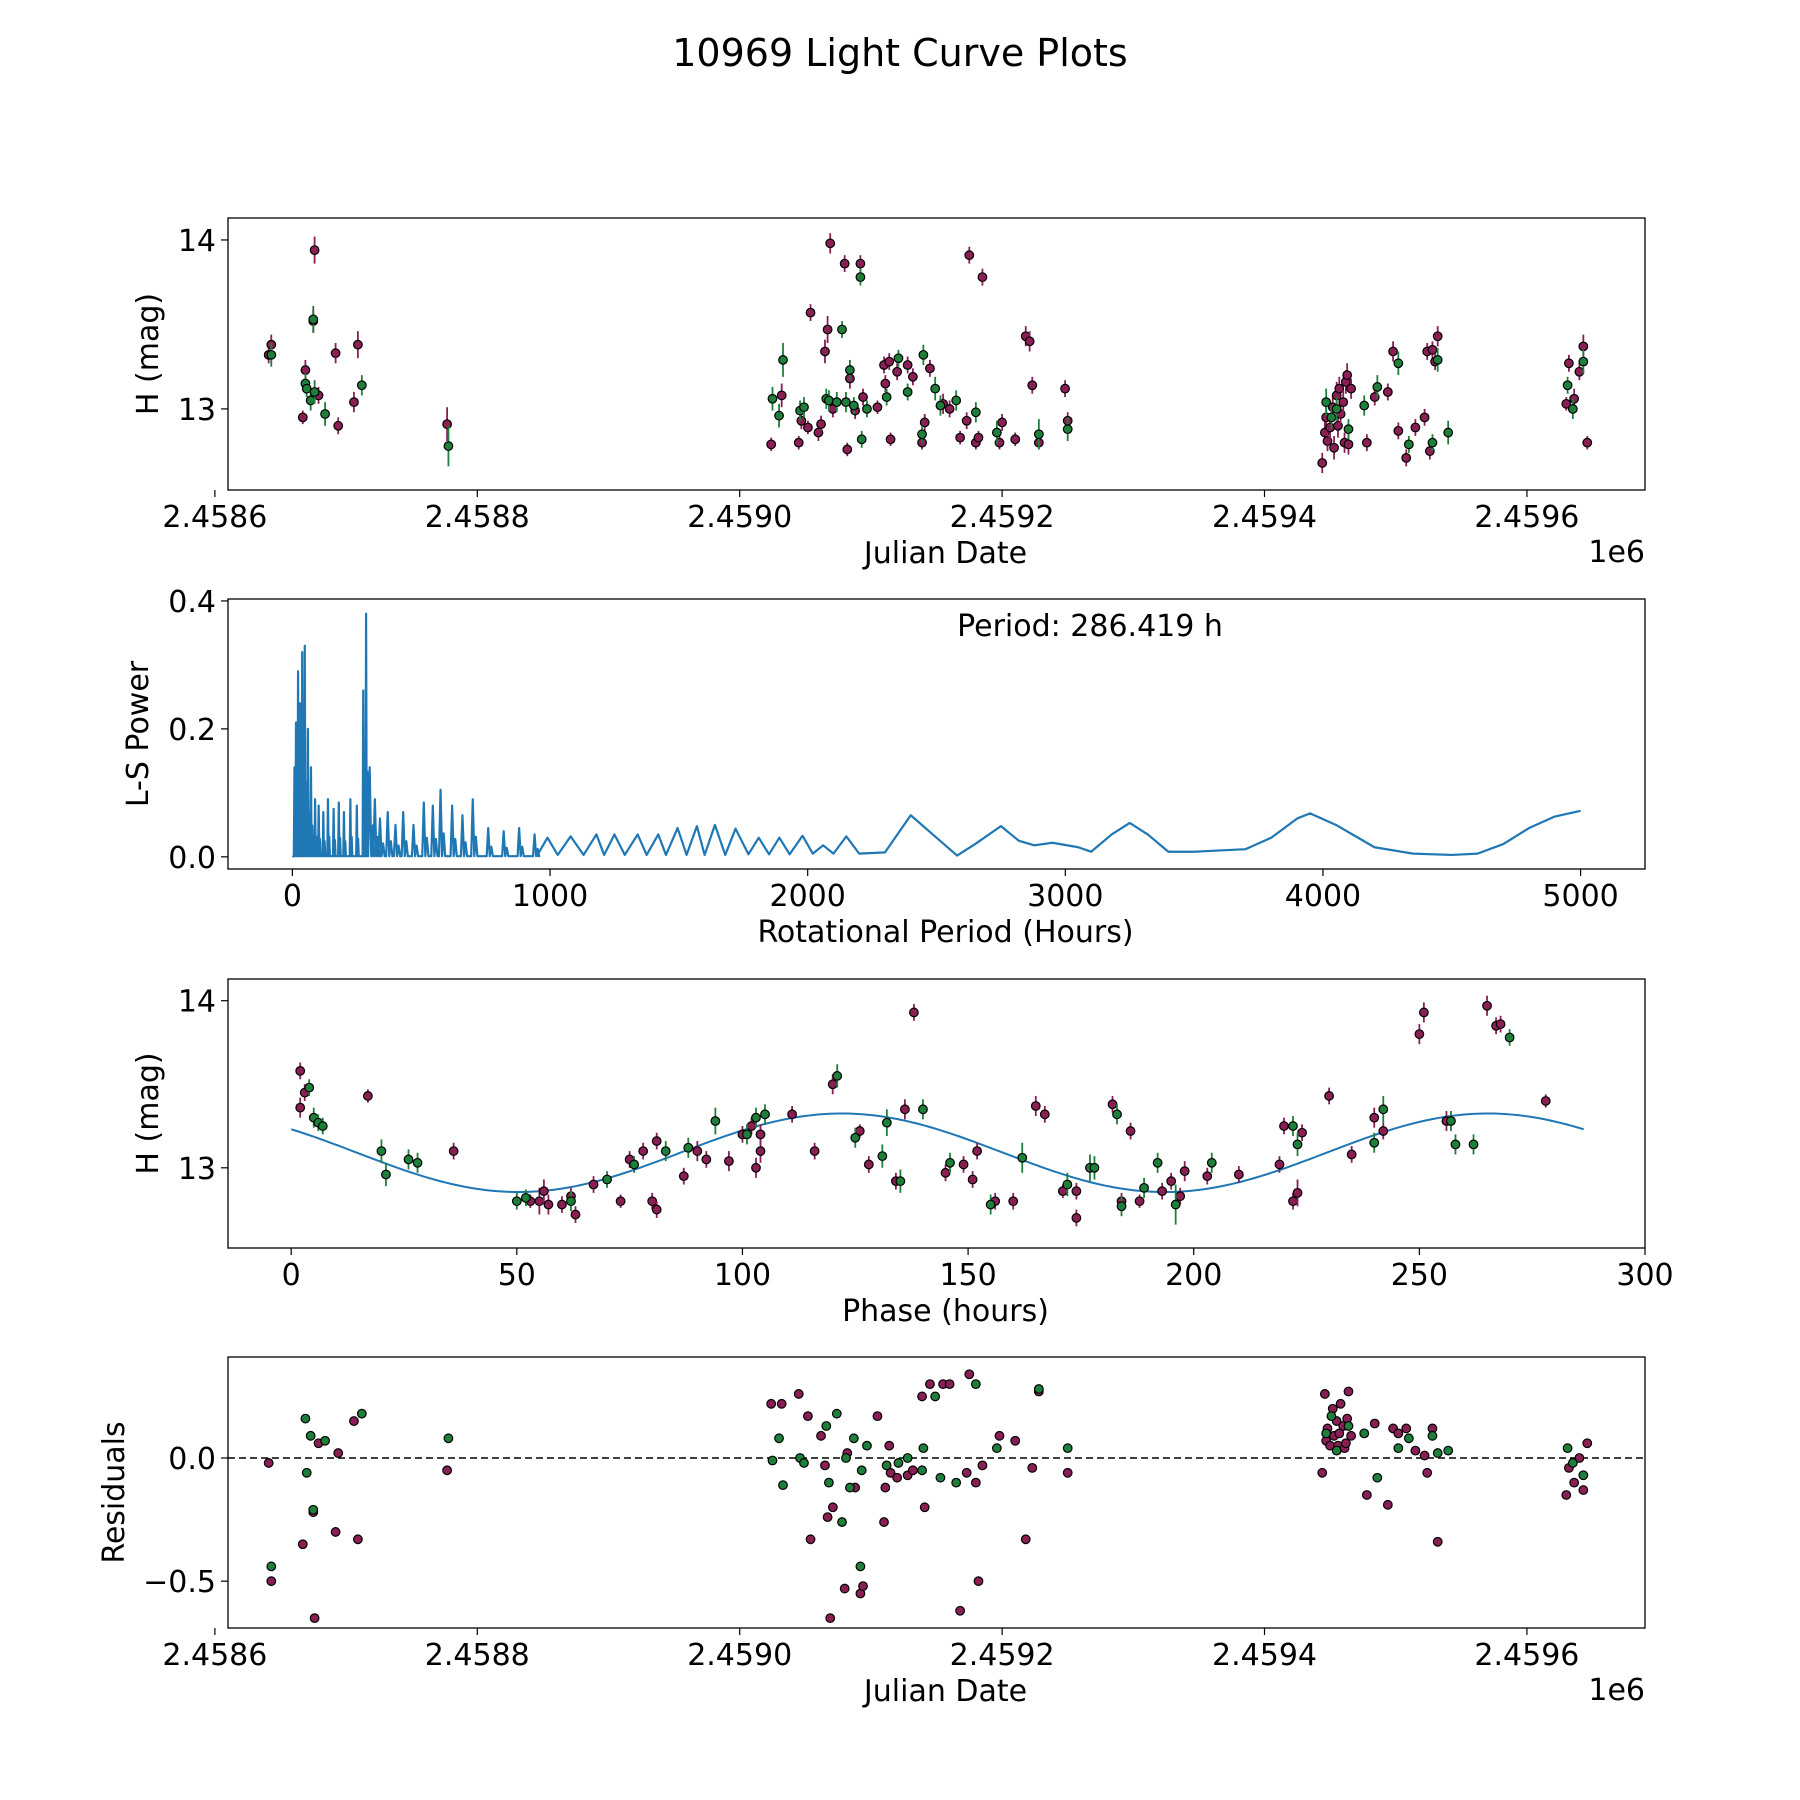 This screenshot has width=1800, height=1800. What do you see at coordinates (192, 602) in the screenshot?
I see `y-tick-label: 0.4` at bounding box center [192, 602].